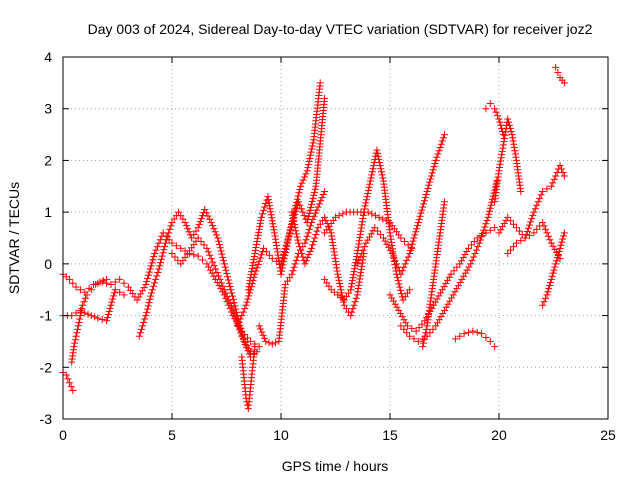 This screenshot has width=640, height=480. Describe the element at coordinates (301, 186) in the screenshot. I see `data-point-track-h` at that location.